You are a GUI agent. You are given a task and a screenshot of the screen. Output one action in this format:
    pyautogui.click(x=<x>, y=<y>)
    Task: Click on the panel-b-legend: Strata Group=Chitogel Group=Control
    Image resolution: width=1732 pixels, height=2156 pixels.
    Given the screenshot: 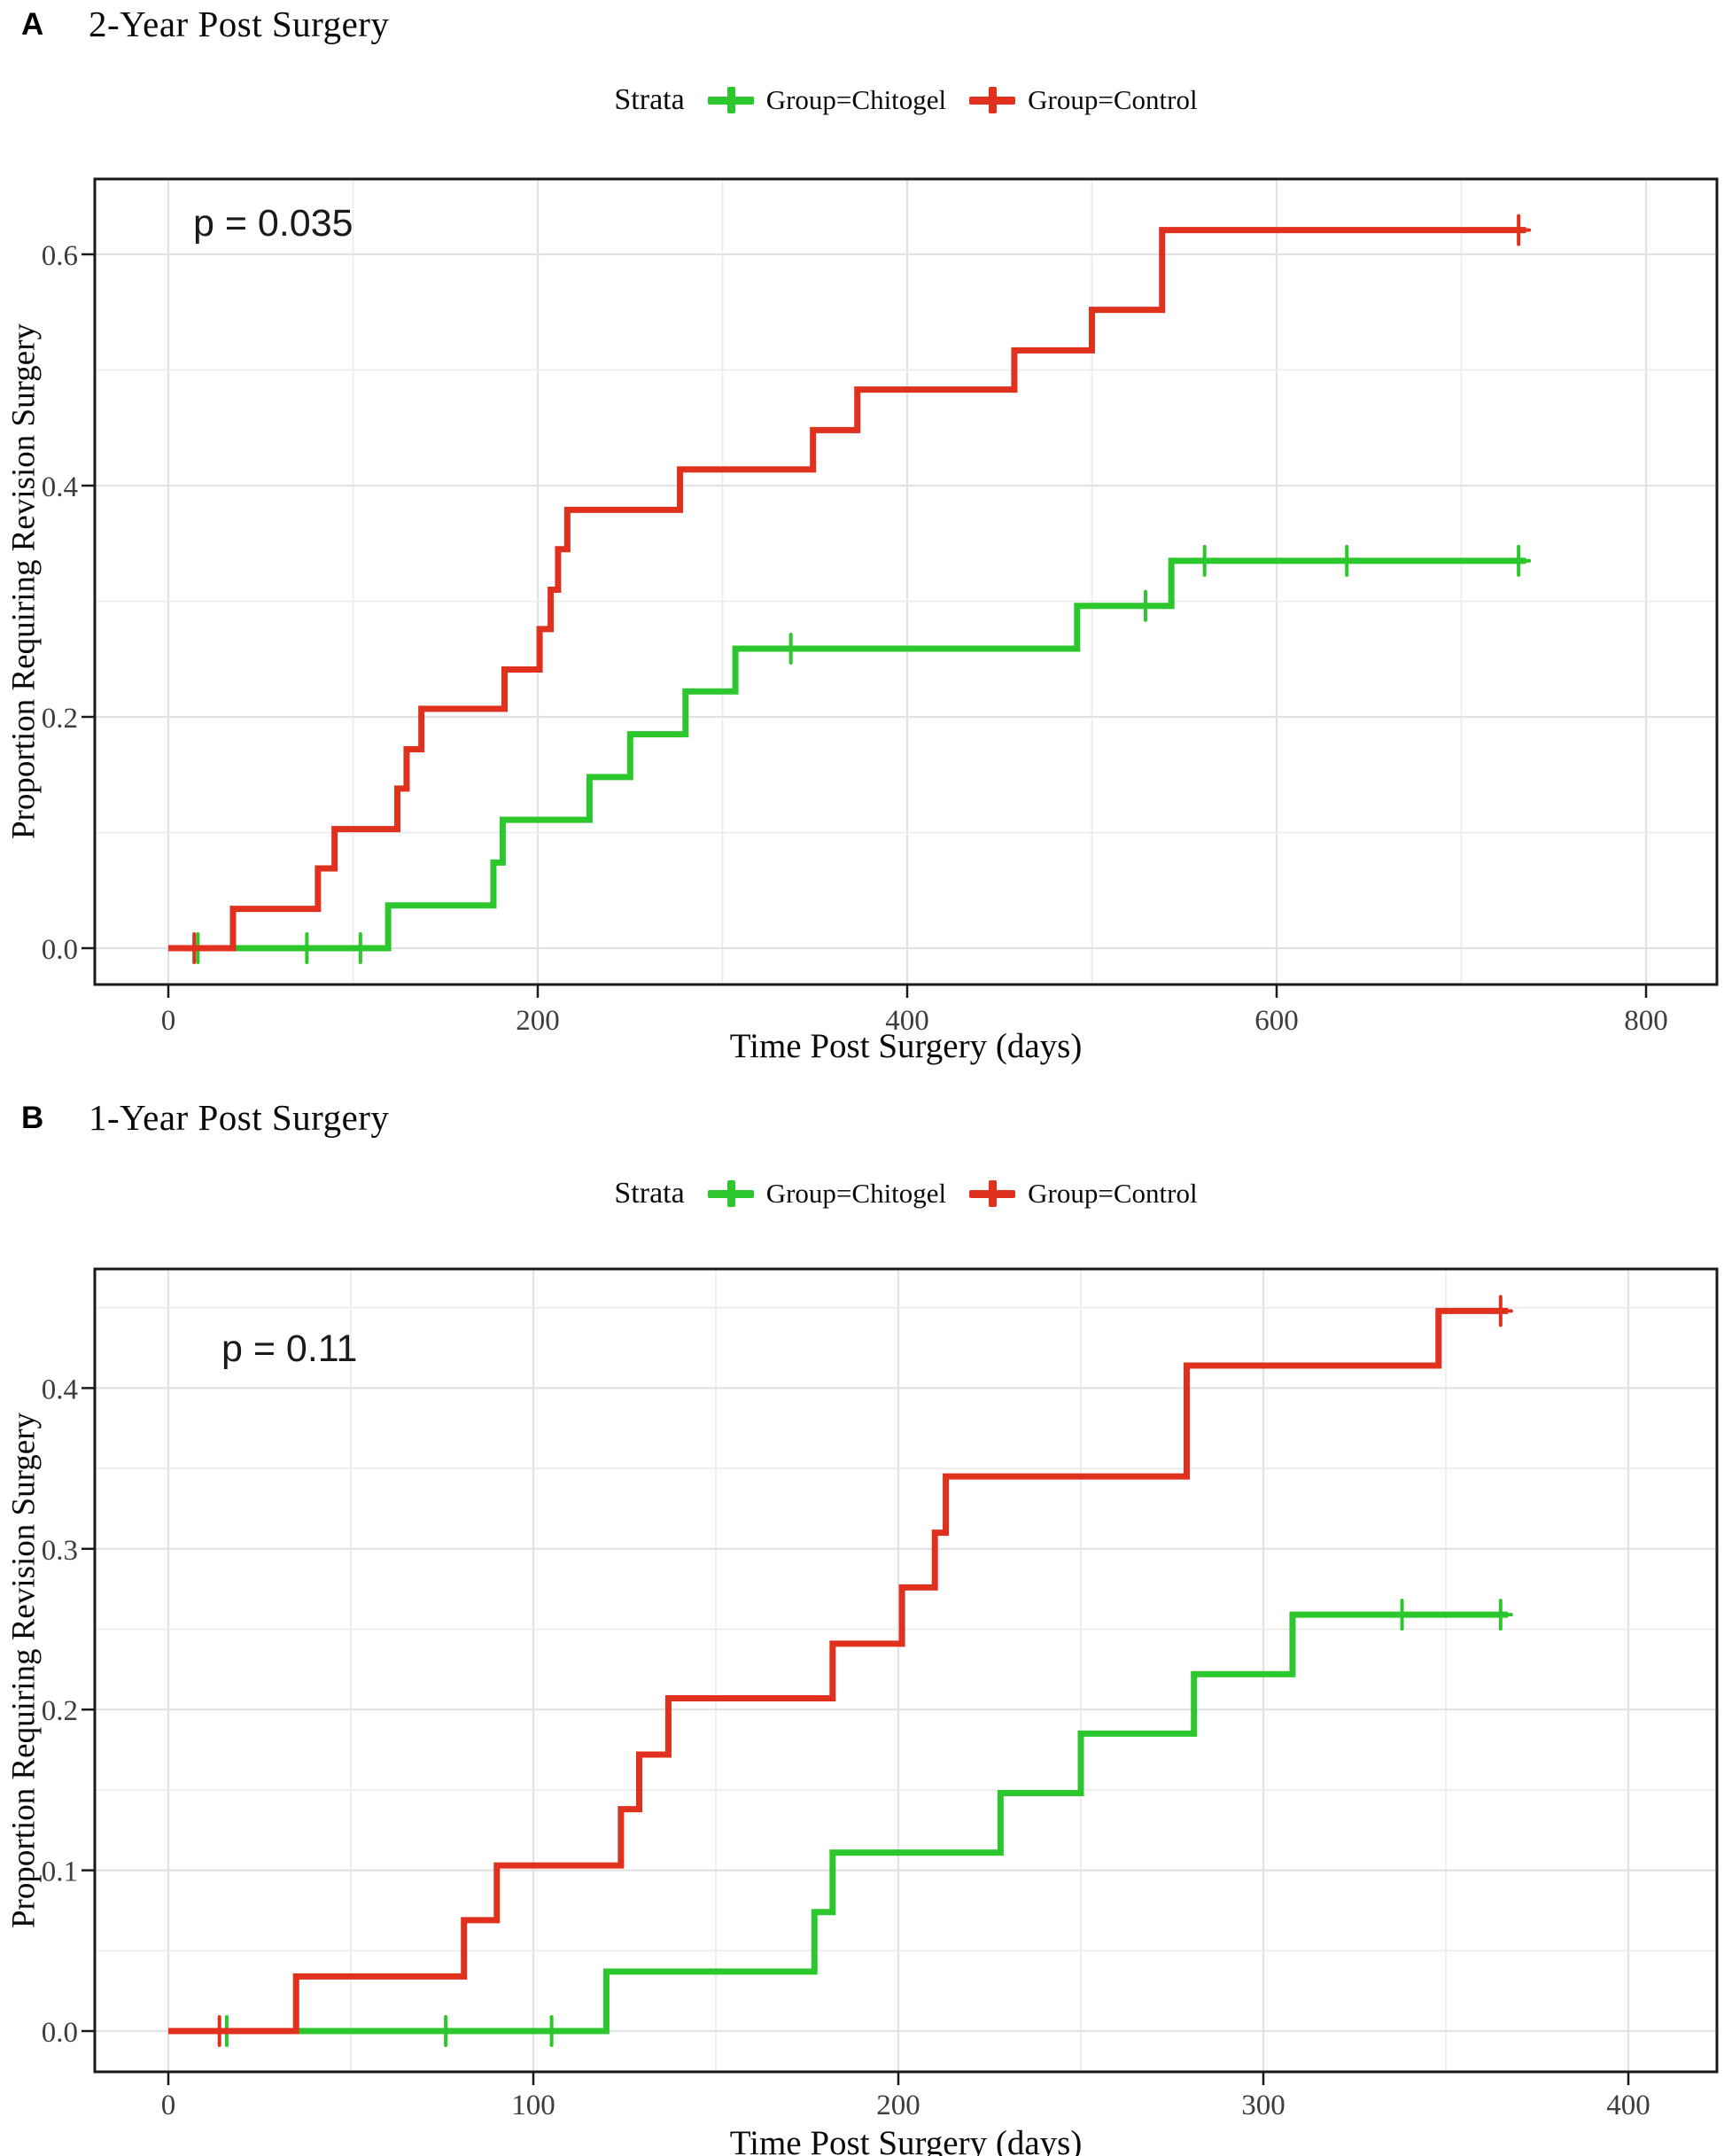 What is the action you would take?
    pyautogui.click(x=906, y=1193)
    